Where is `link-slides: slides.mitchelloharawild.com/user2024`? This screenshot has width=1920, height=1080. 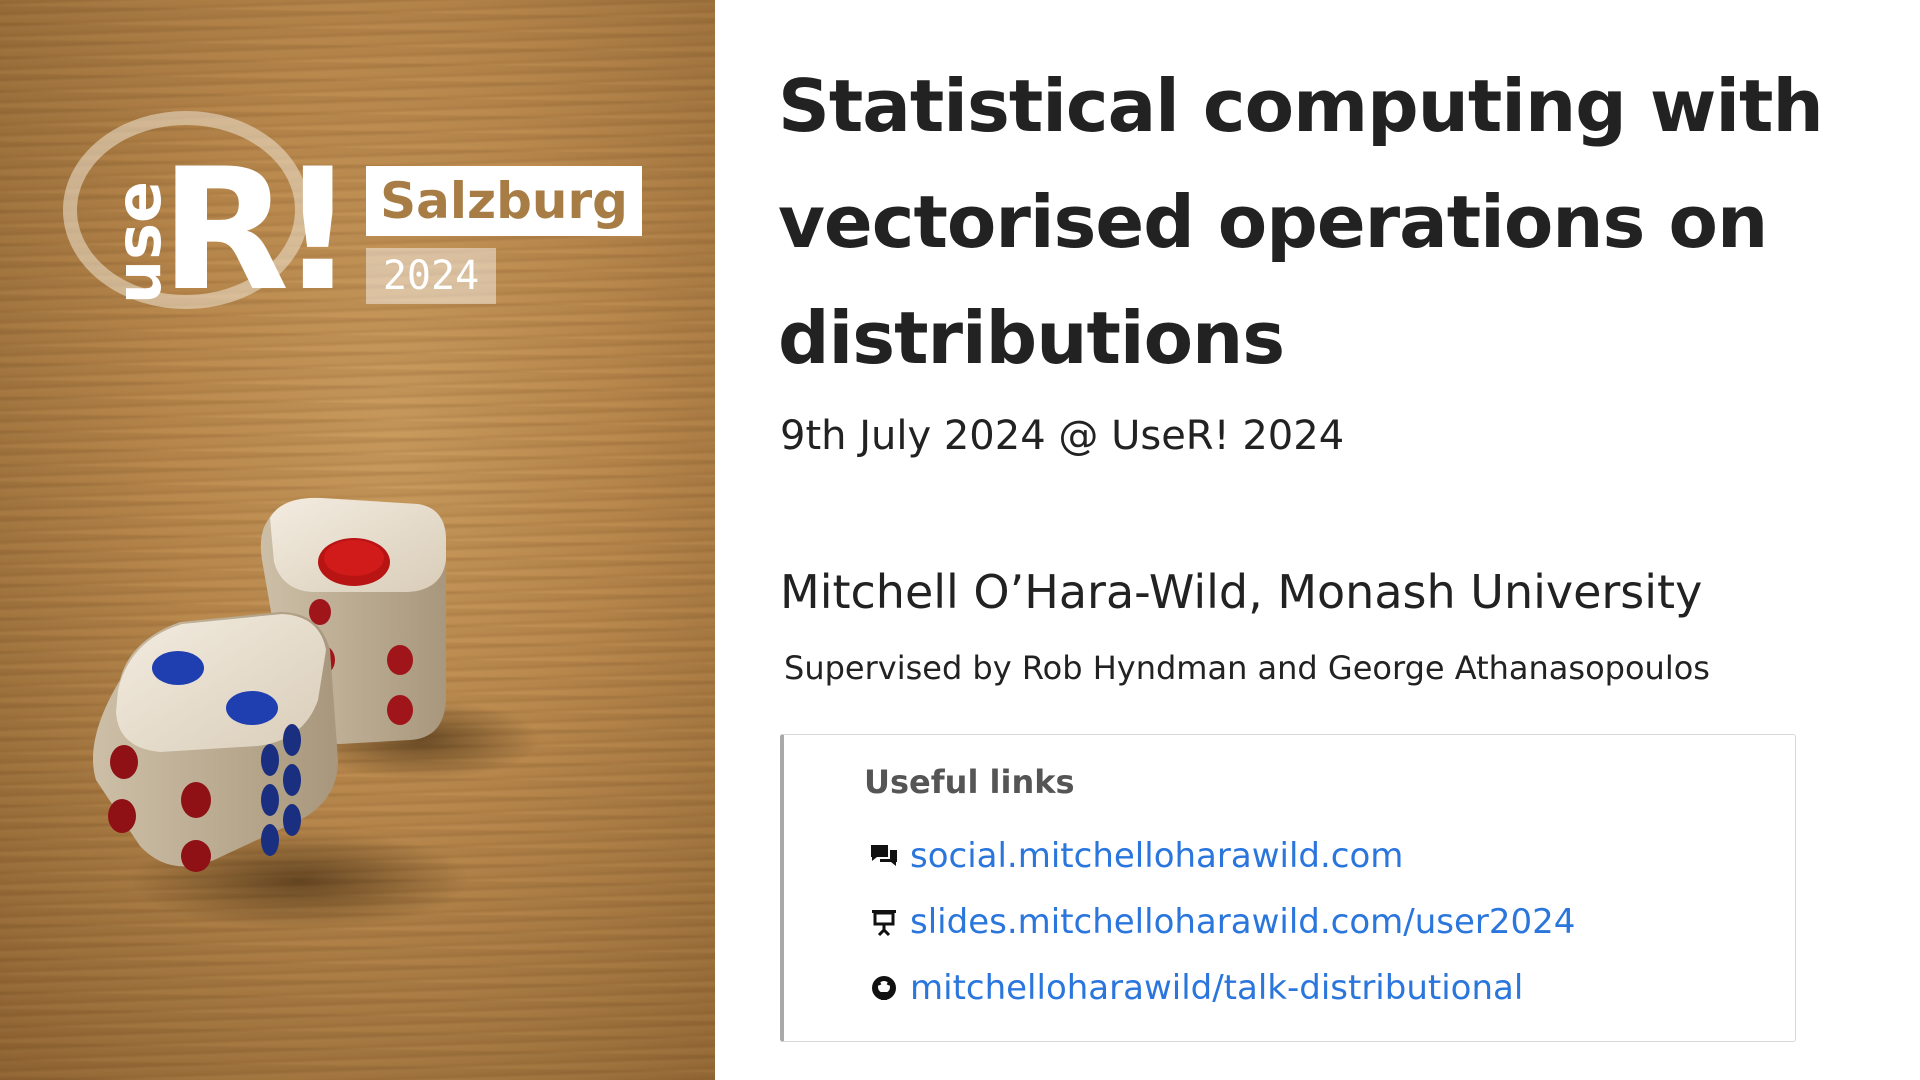
link-slides: slides.mitchelloharawild.com/user2024 is located at coordinates (1243, 922).